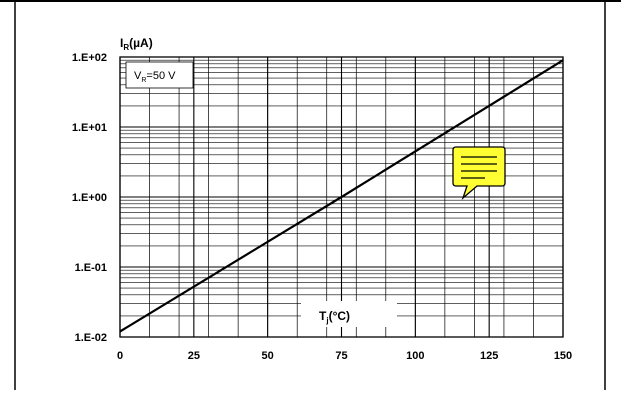  Describe the element at coordinates (91, 268) in the screenshot. I see `y-tick-label: 1.E-01` at that location.